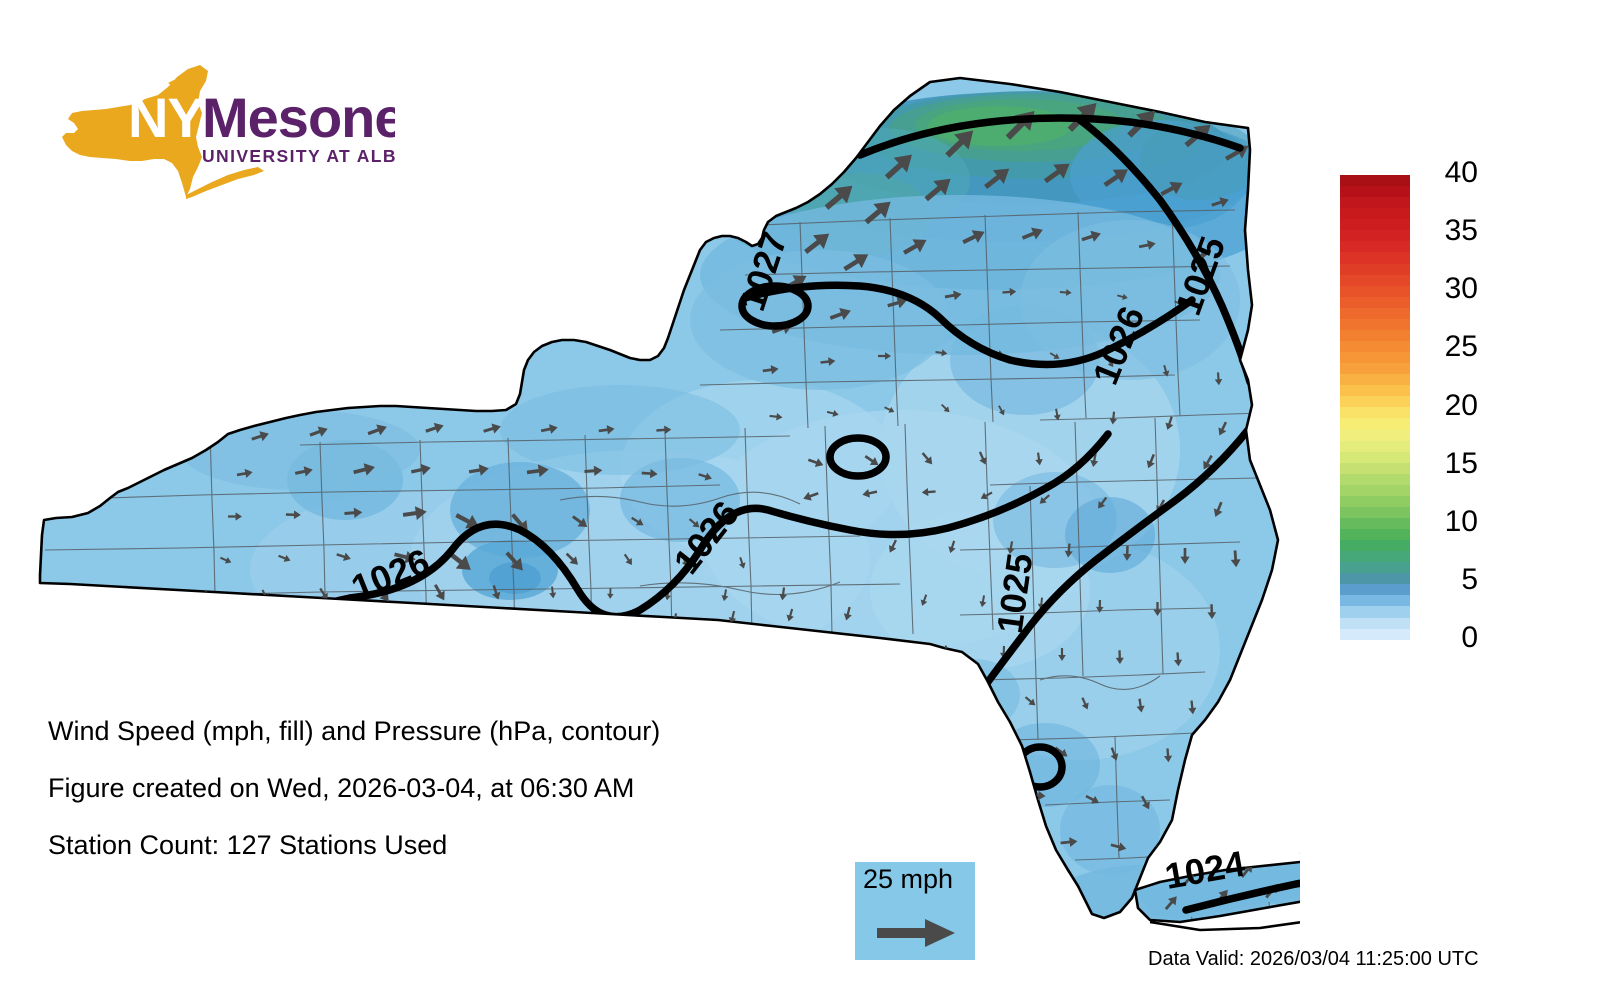  I want to click on logo-nys-text: NYS, so click(184, 117).